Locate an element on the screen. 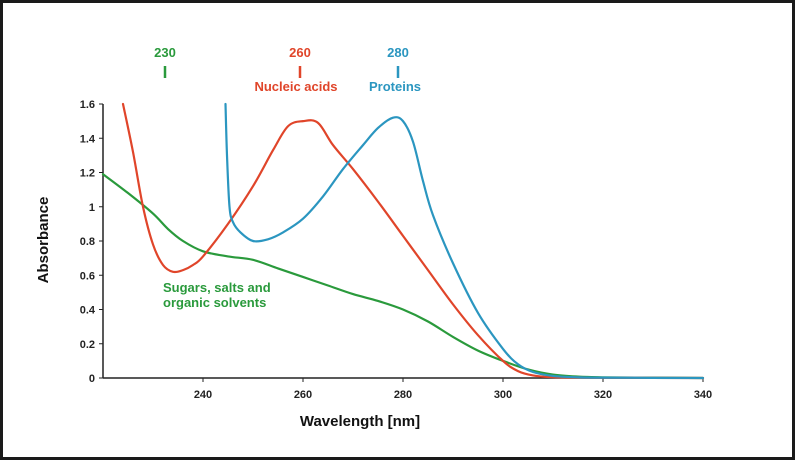  annotation-260-value: 260 is located at coordinates (300, 52).